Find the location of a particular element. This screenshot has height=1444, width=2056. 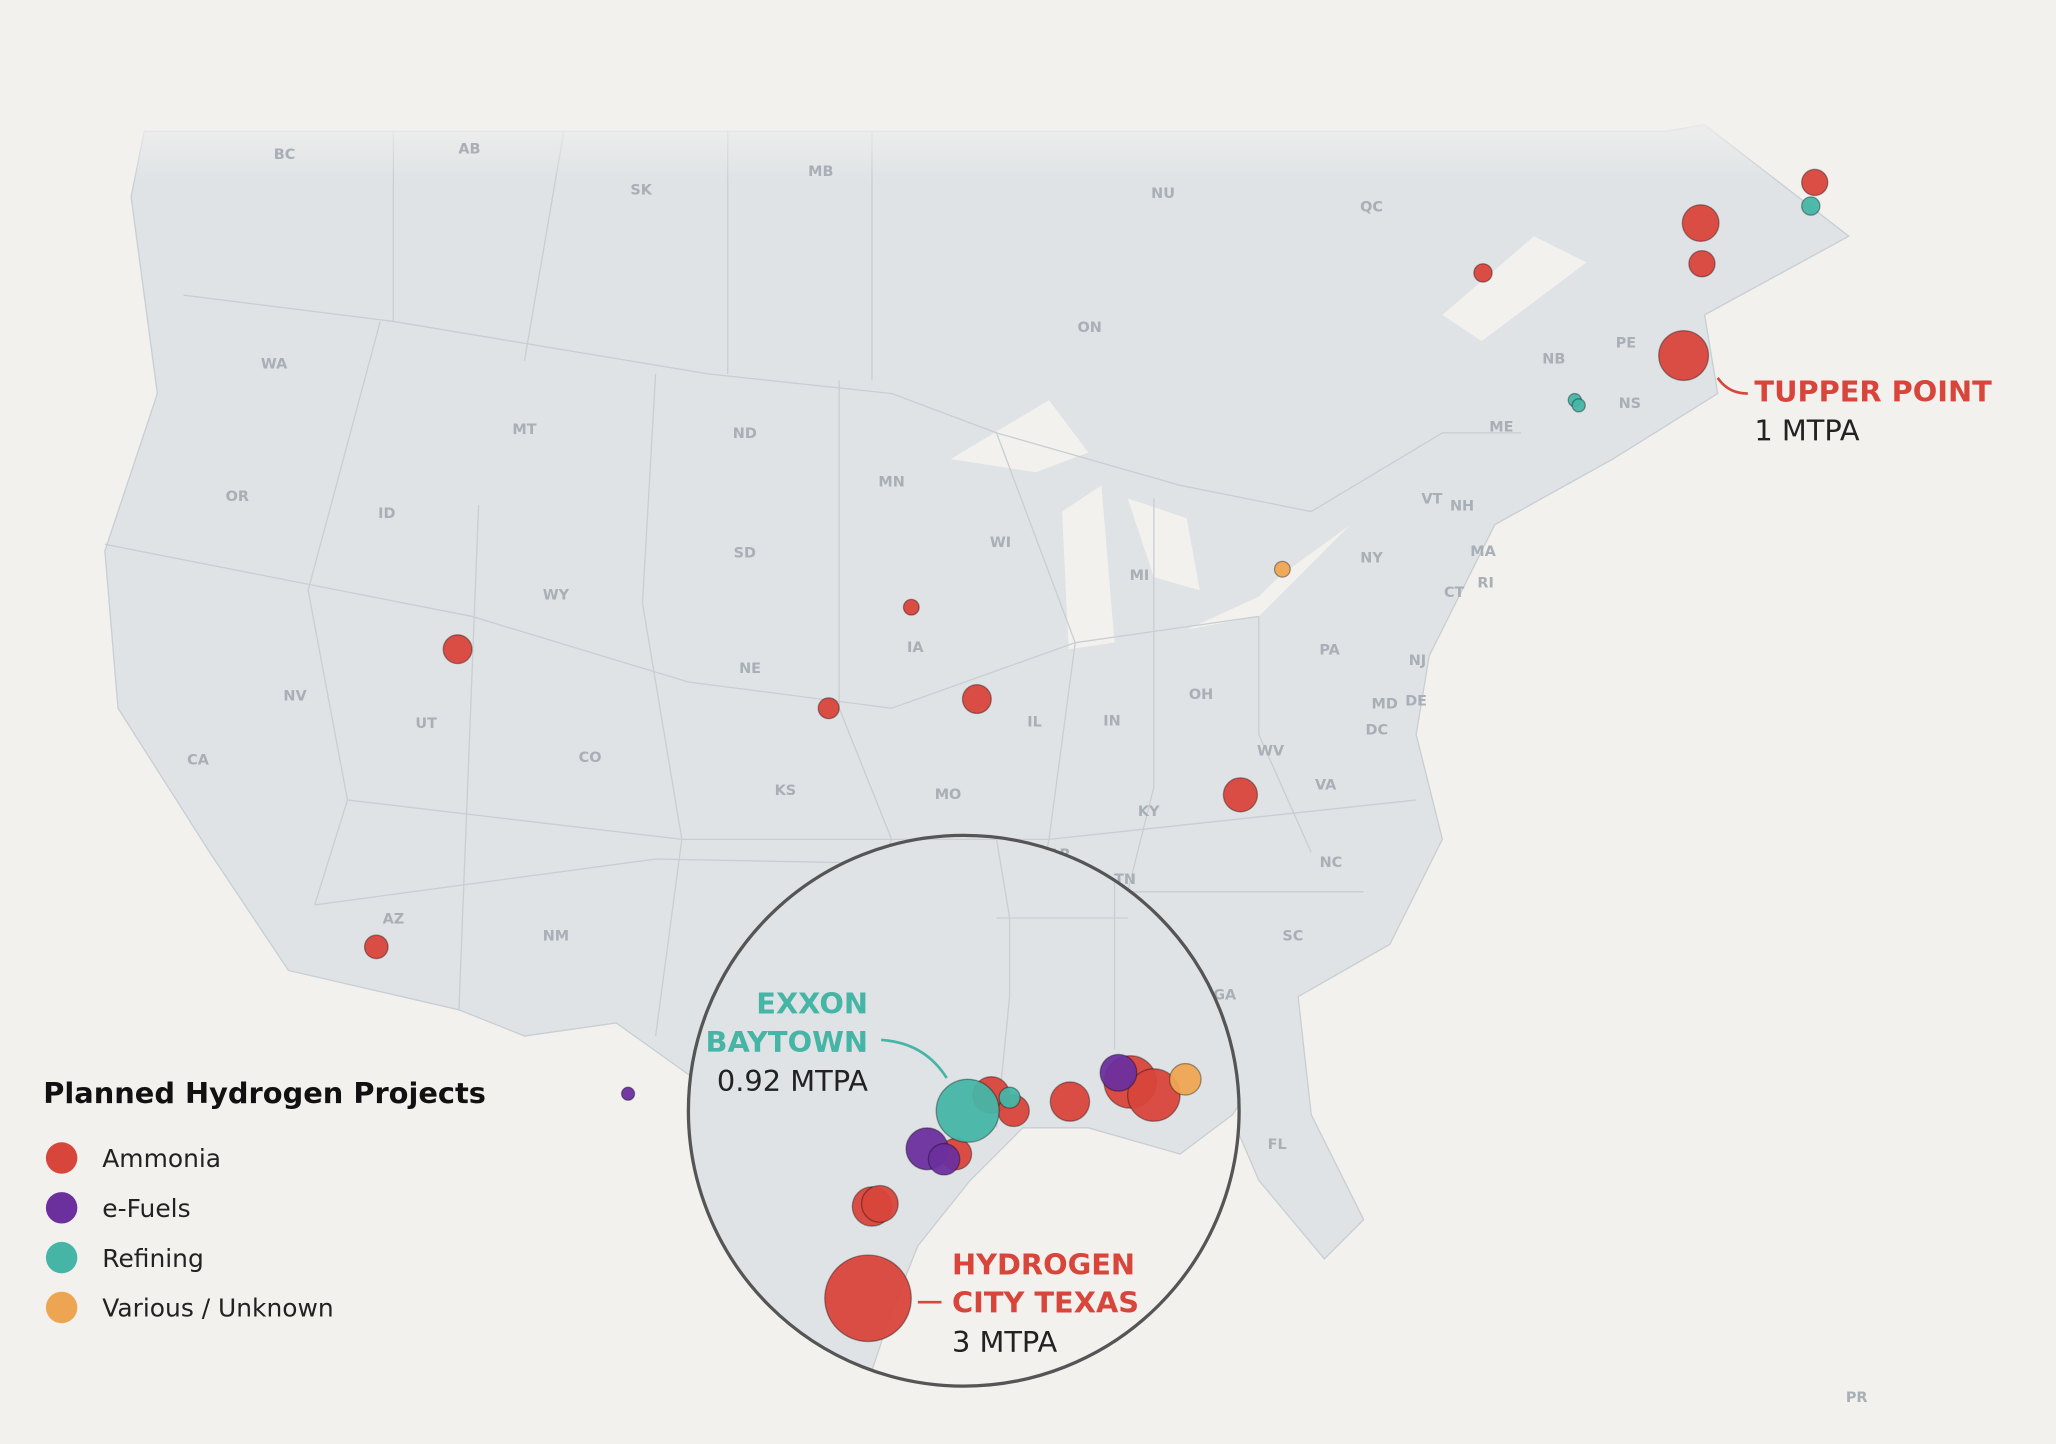

callout-capacity: 0.92 MTPA is located at coordinates (792, 1081).